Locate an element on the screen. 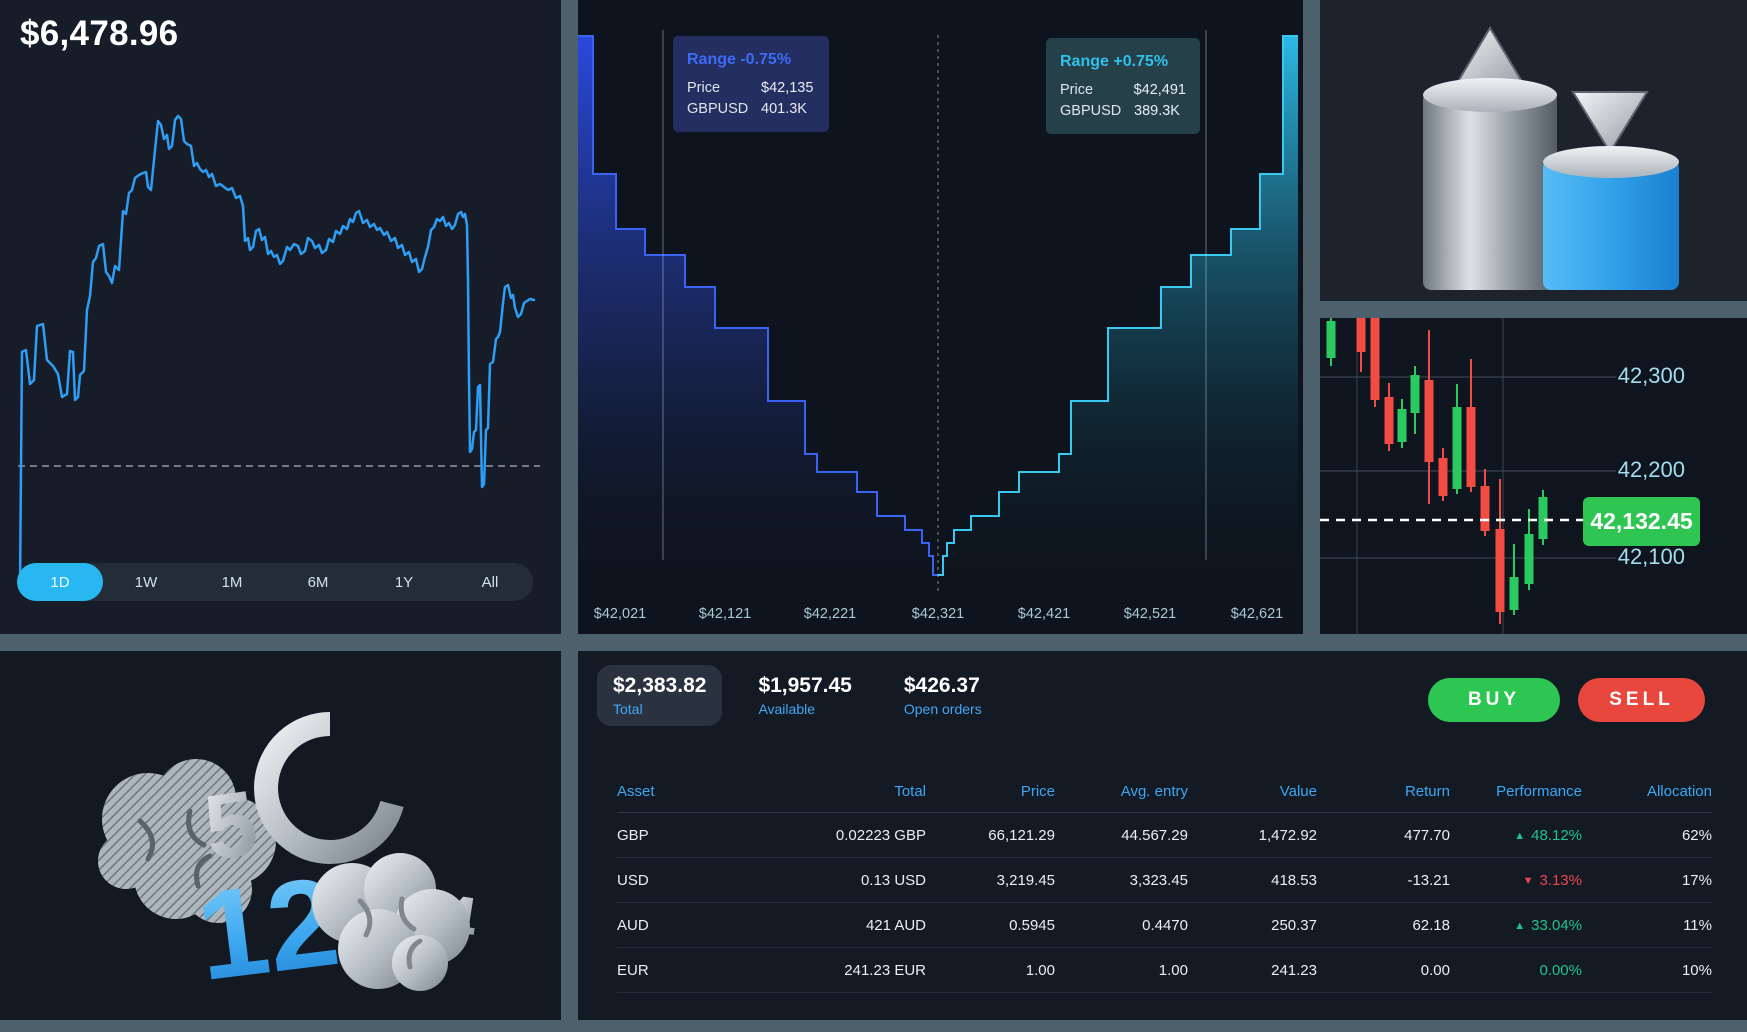  column-header-allocation: Allocation is located at coordinates (1679, 791).